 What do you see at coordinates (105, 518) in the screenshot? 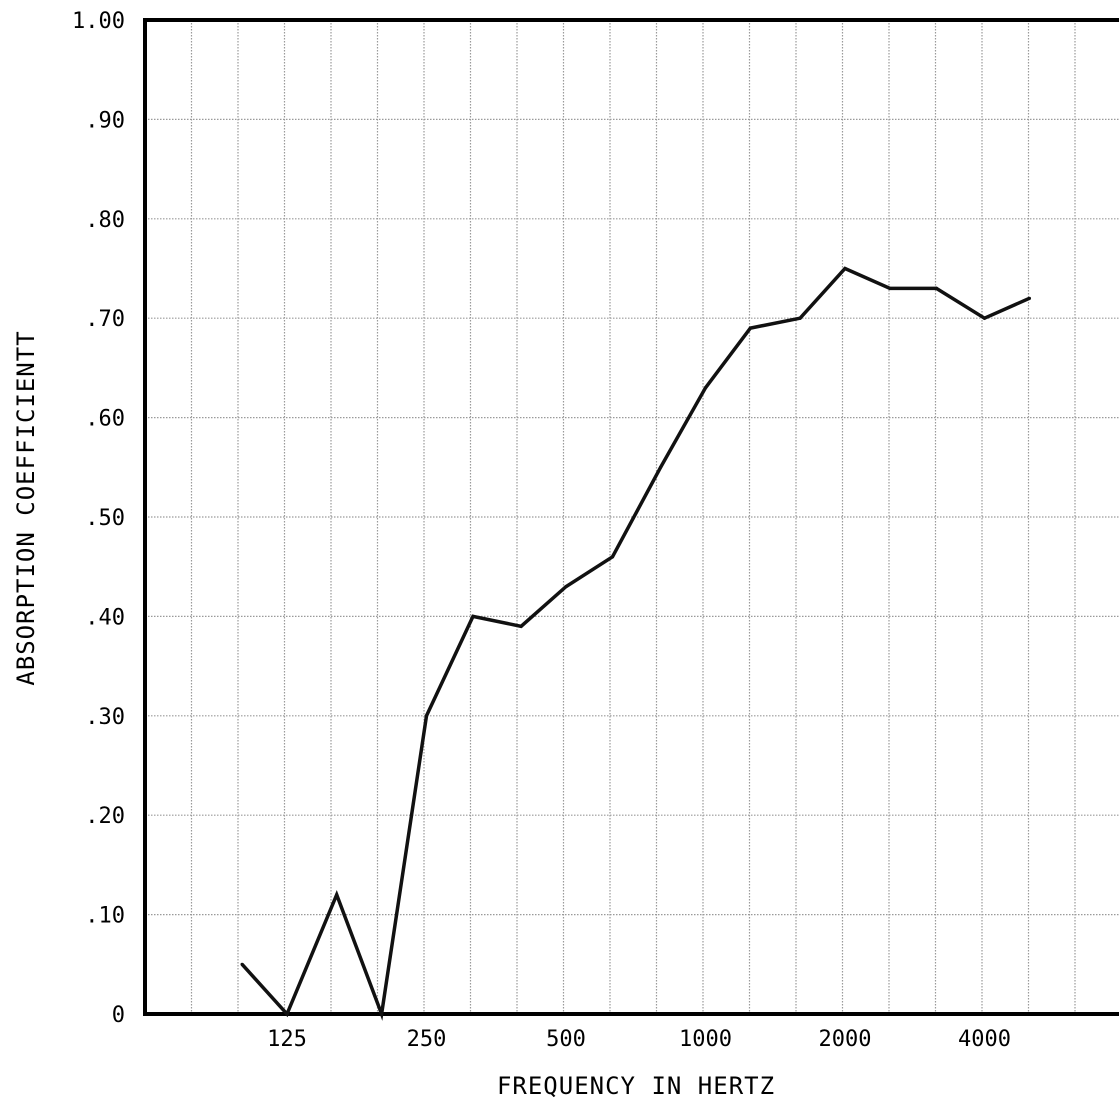
I see `y-tick-label: .50` at bounding box center [105, 518].